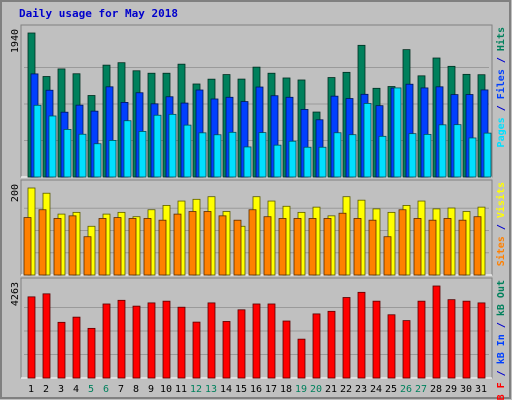 The height and width of the screenshot is (400, 512). I want to click on x-tick-label-day-10: 10, so click(166, 389).